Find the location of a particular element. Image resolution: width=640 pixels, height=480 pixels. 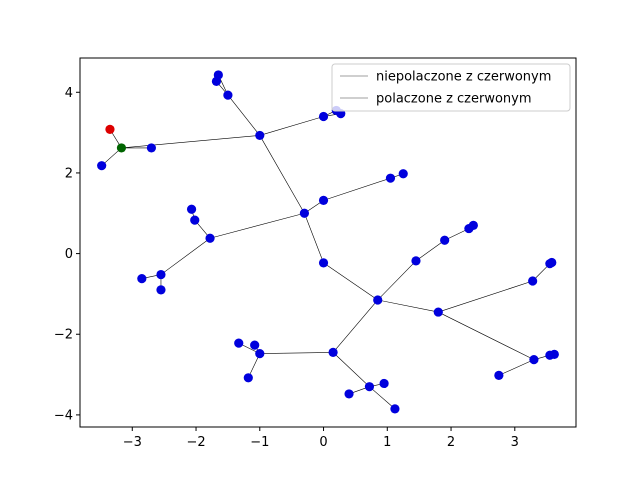

x-tick-label: 2 is located at coordinates (451, 442).